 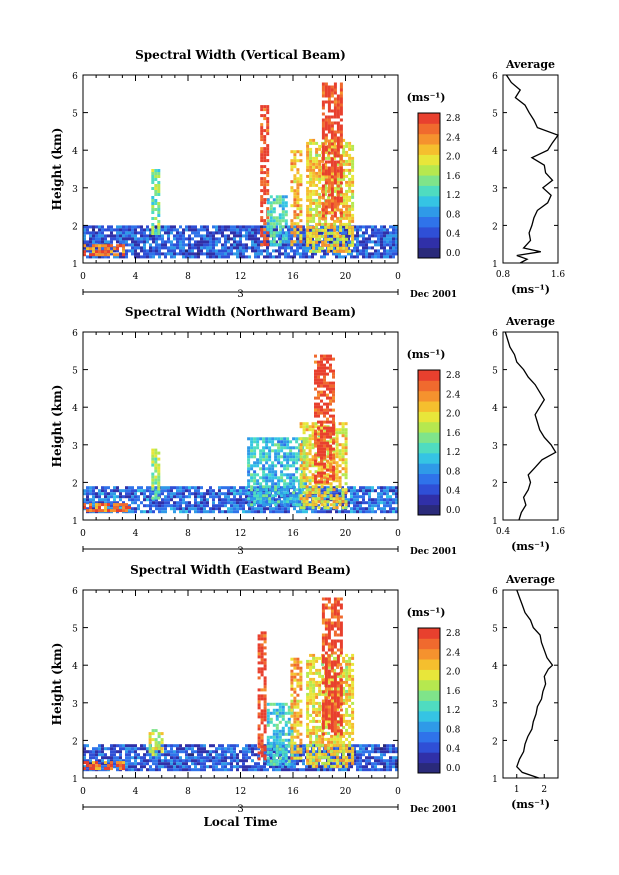 I want to click on colorbar-tick-label: 2.0, so click(x=453, y=158).